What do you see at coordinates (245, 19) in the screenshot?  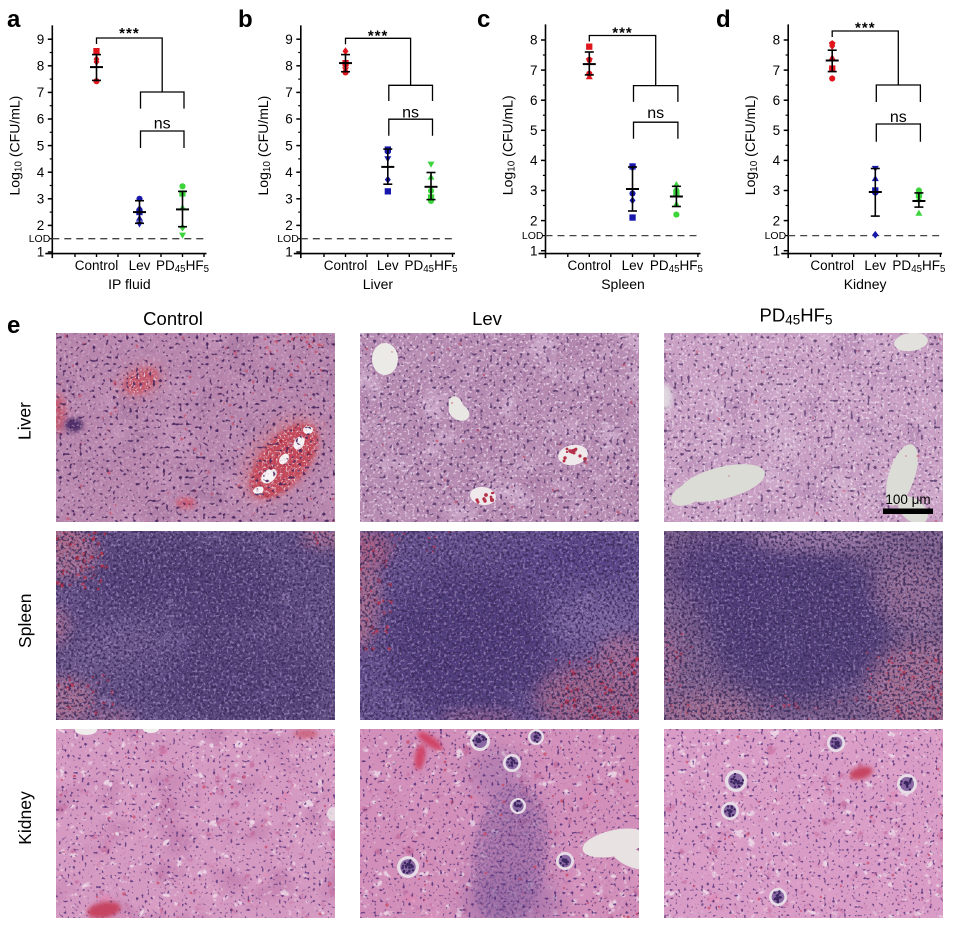 I see `svg-text: b` at bounding box center [245, 19].